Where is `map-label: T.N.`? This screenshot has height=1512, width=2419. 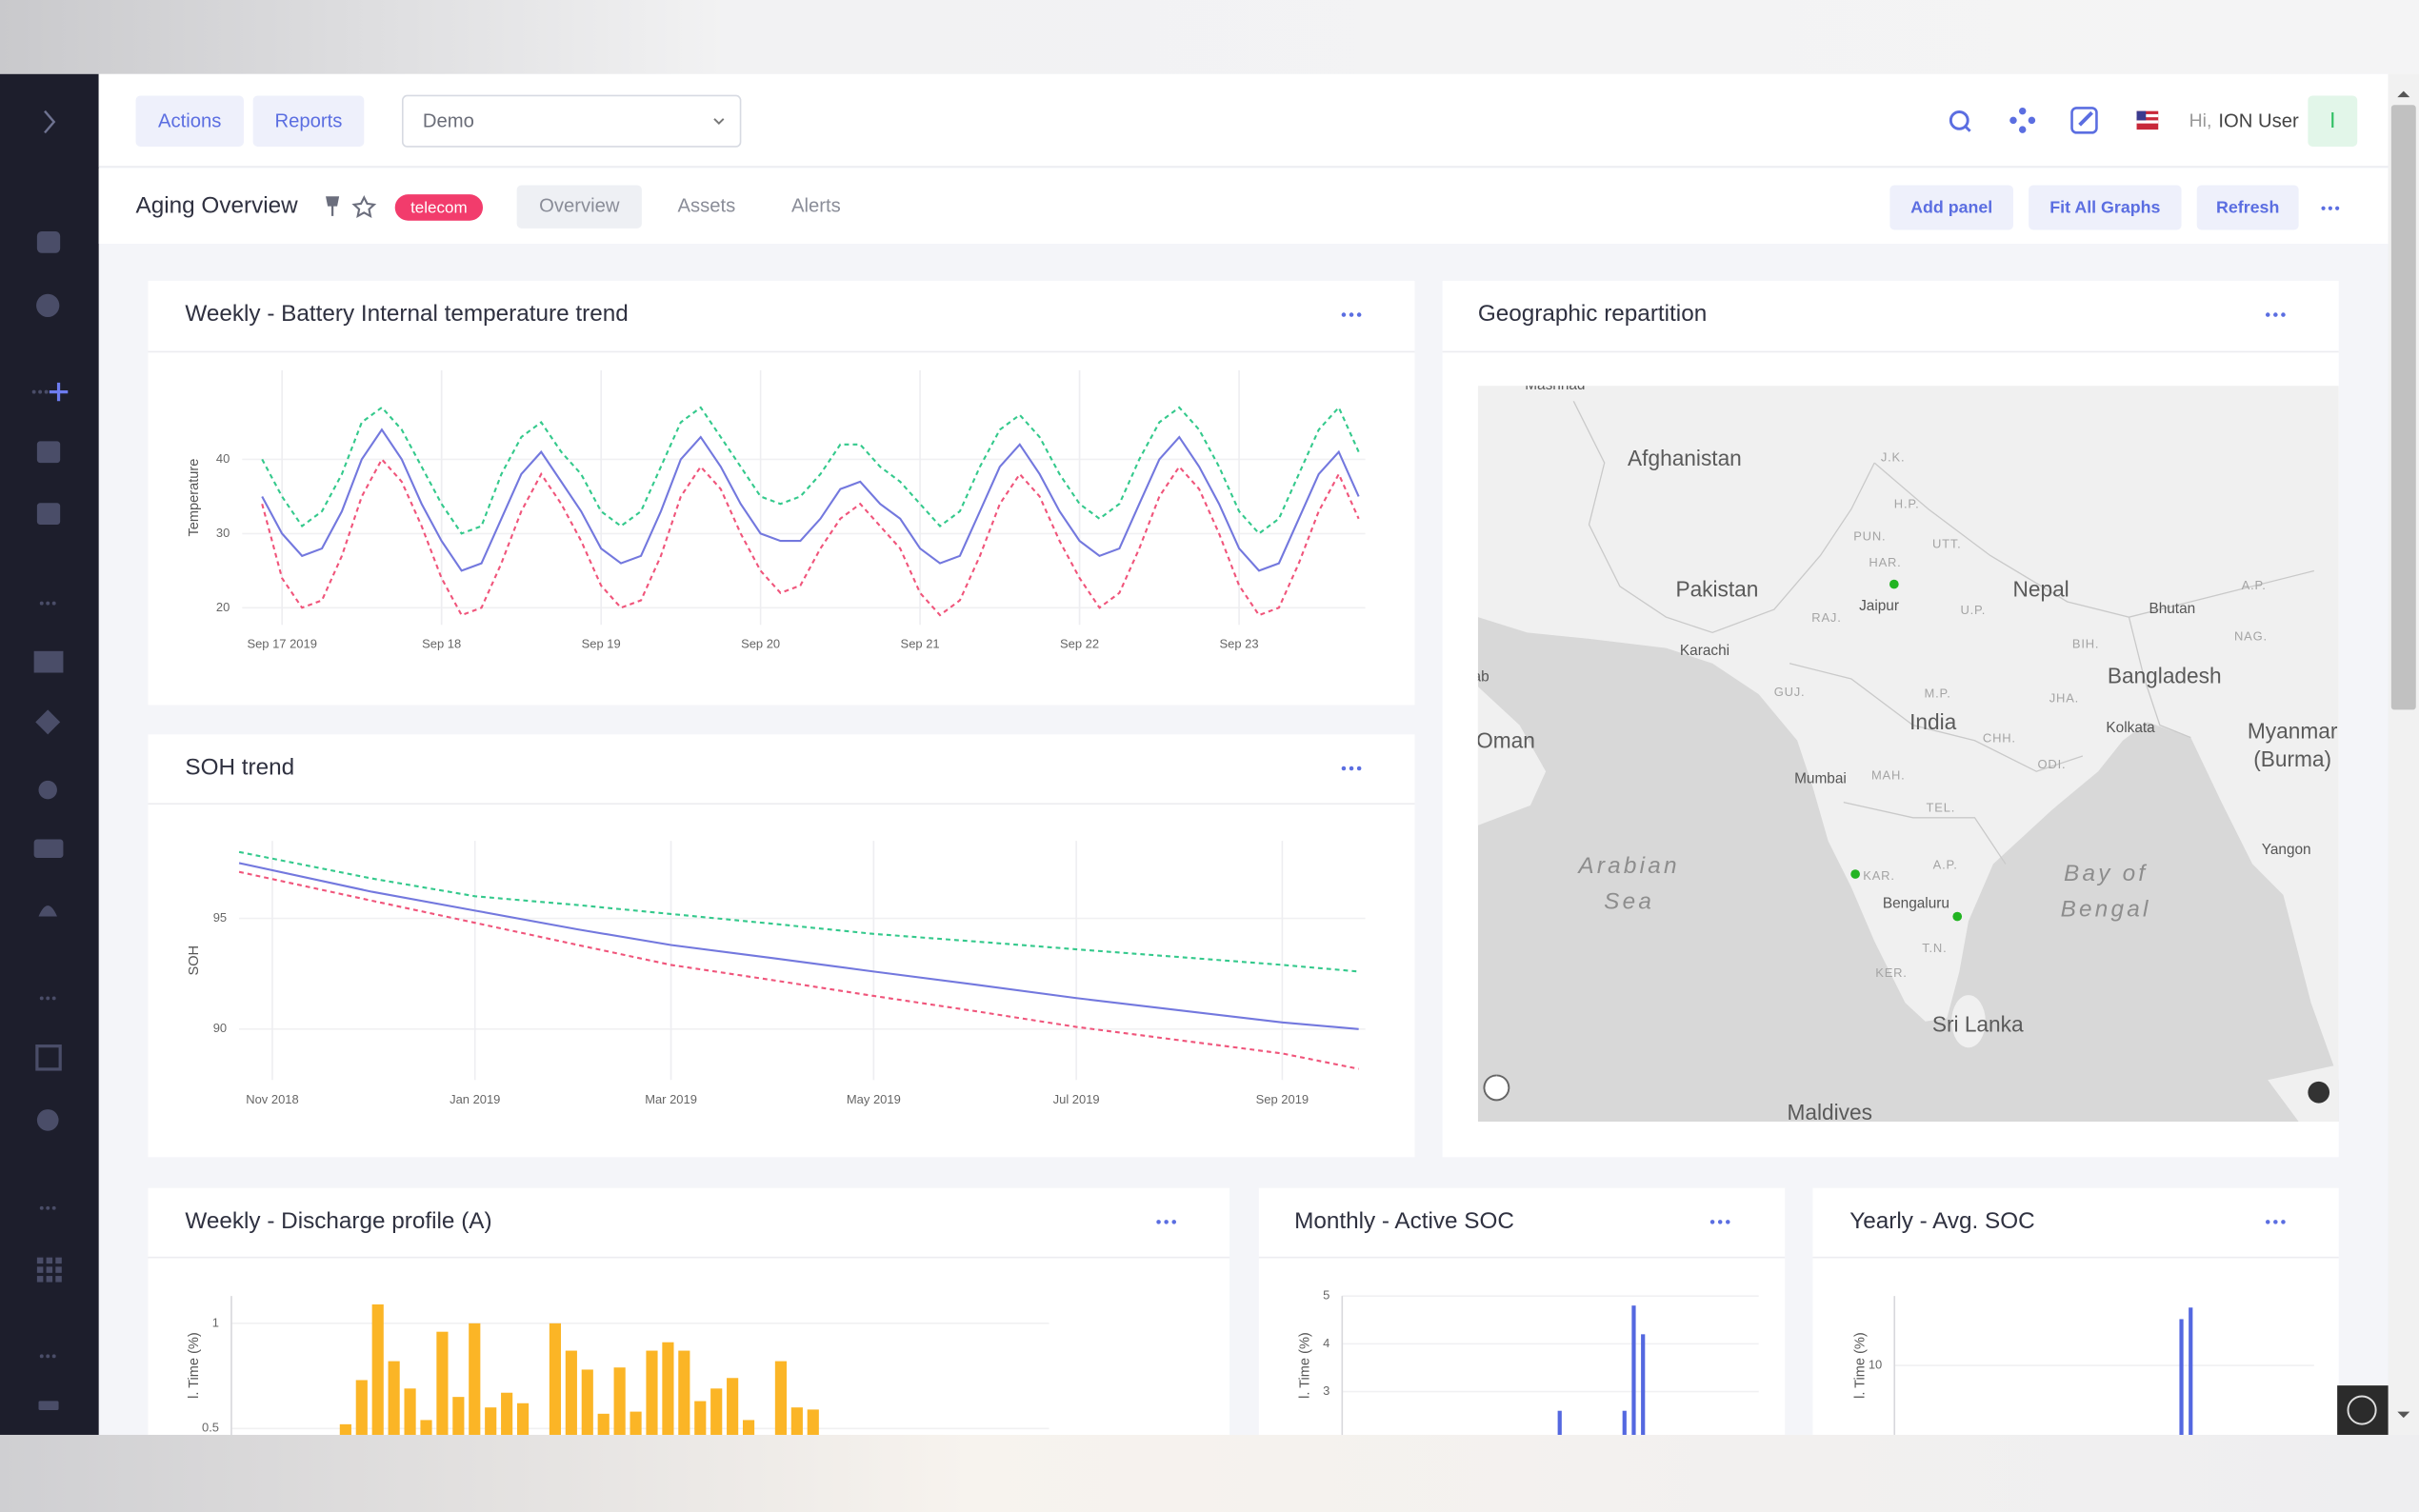 map-label: T.N. is located at coordinates (1934, 948).